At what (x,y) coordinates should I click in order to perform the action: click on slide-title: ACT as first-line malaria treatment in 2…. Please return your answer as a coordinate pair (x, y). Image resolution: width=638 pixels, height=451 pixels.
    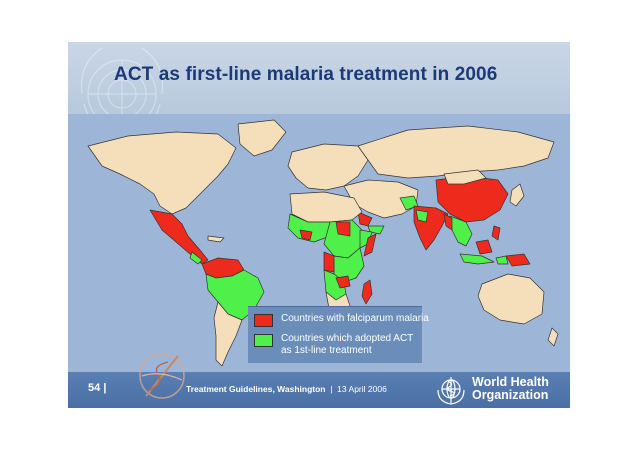
    Looking at the image, I should click on (306, 74).